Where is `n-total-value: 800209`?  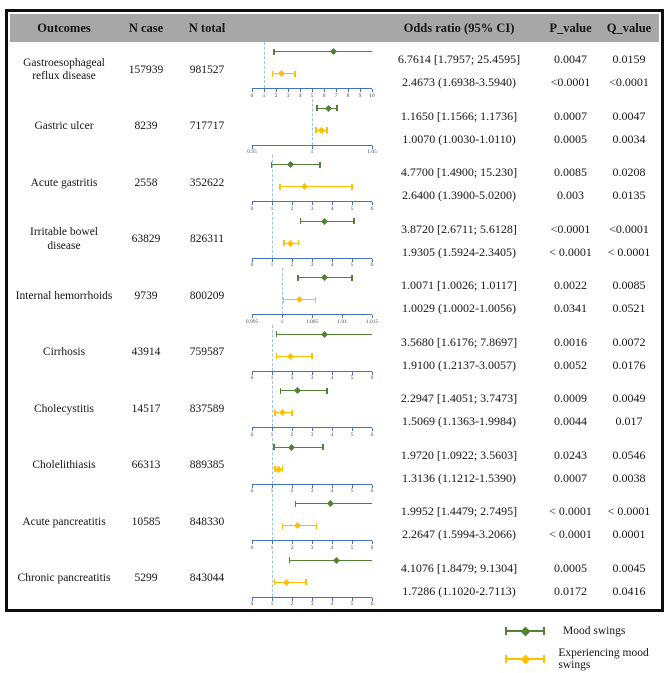
n-total-value: 800209 is located at coordinates (207, 295).